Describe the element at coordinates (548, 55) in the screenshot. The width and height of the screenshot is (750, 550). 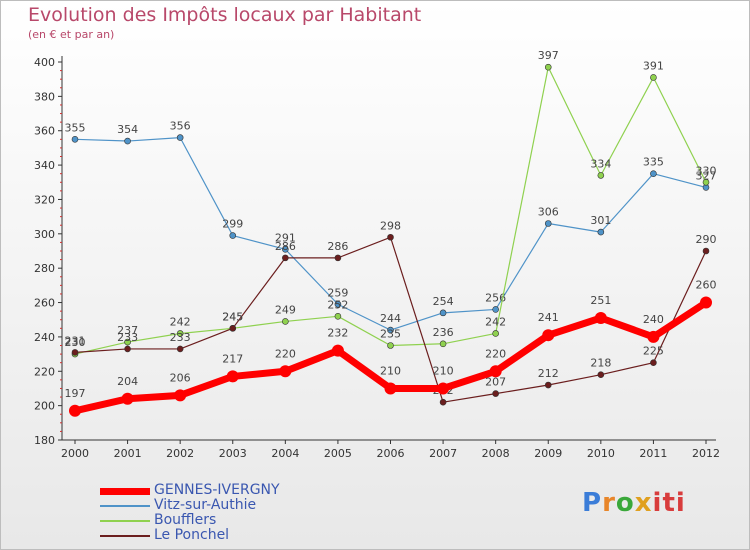
I see `data-label-boufflers-2009: 397` at that location.